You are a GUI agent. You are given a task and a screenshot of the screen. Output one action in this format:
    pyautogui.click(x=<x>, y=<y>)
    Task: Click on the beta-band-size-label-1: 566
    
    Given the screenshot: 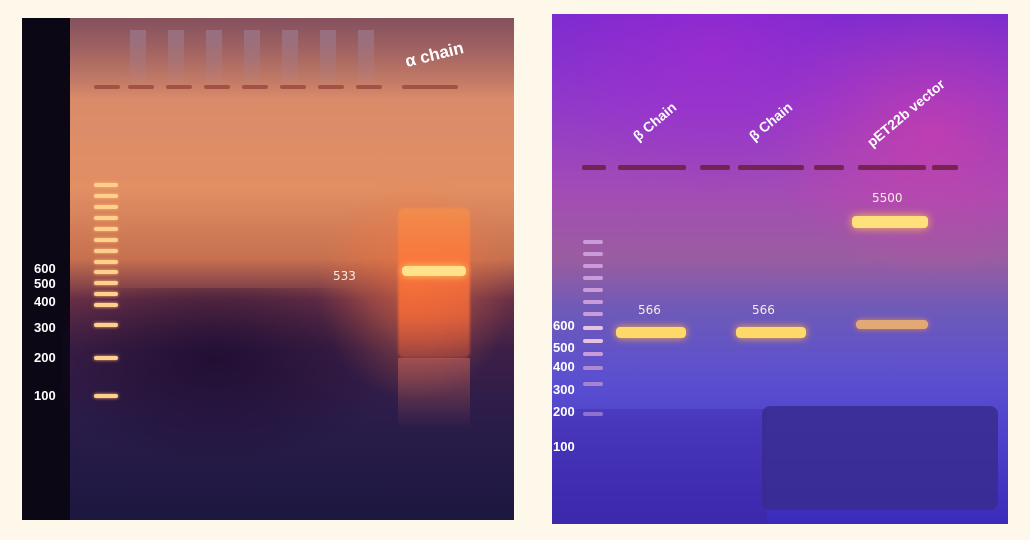 What is the action you would take?
    pyautogui.click(x=649, y=310)
    